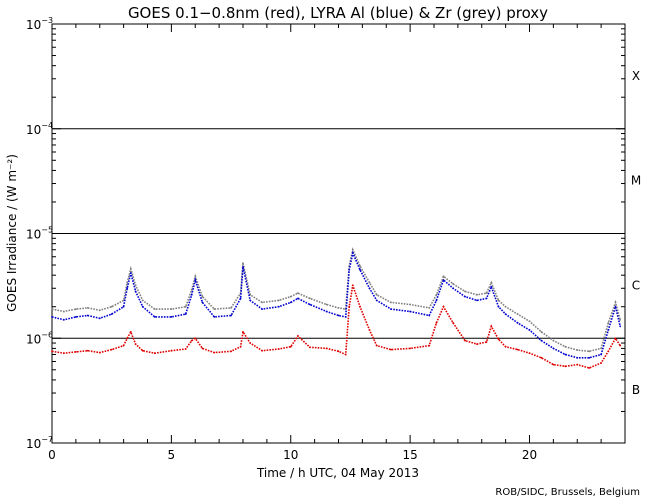  Describe the element at coordinates (39, 338) in the screenshot. I see `y-tick-label: 10⁻⁶` at that location.